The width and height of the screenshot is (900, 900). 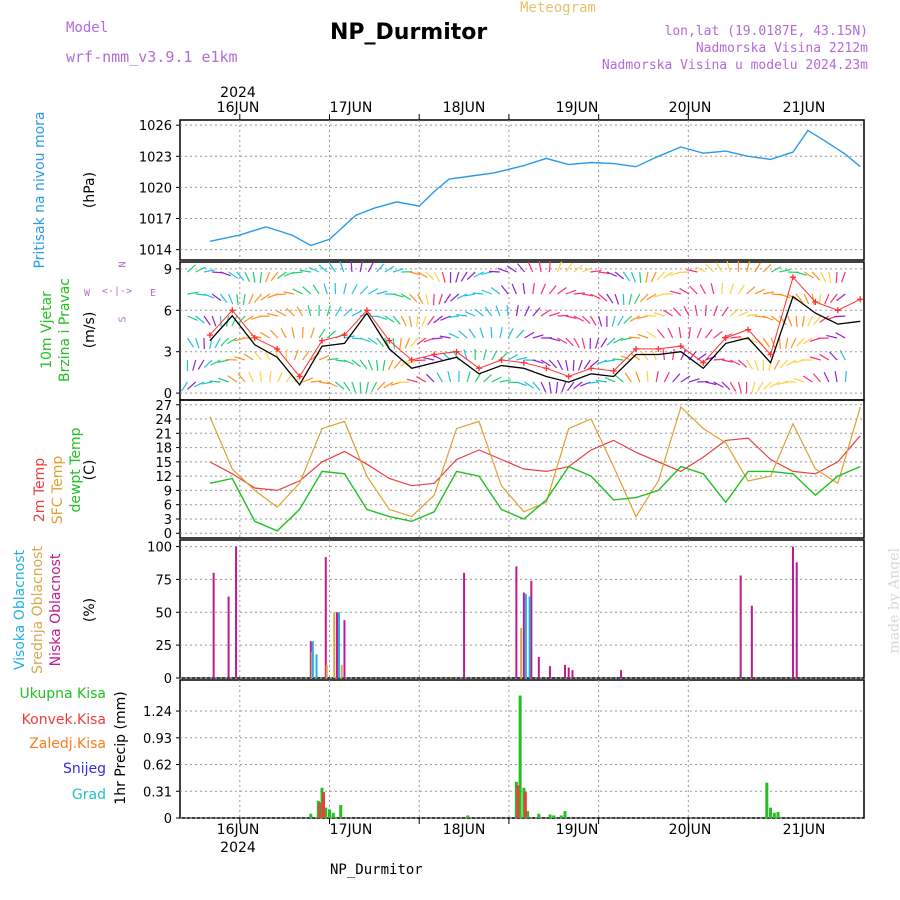 What do you see at coordinates (155, 251) in the screenshot?
I see `pressure-ytick-label: 1014` at bounding box center [155, 251].